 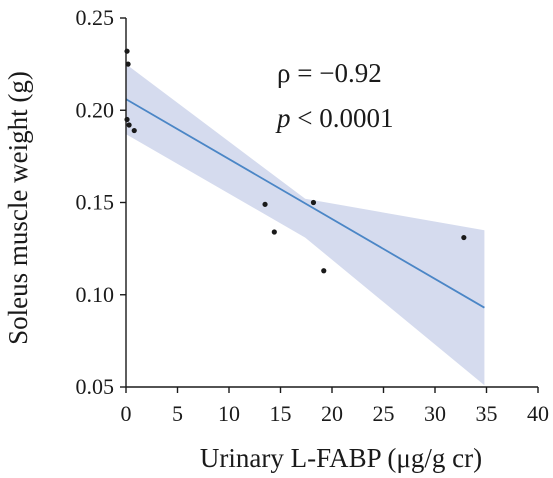 I want to click on y-tick-label: 0.10, so click(x=95, y=294).